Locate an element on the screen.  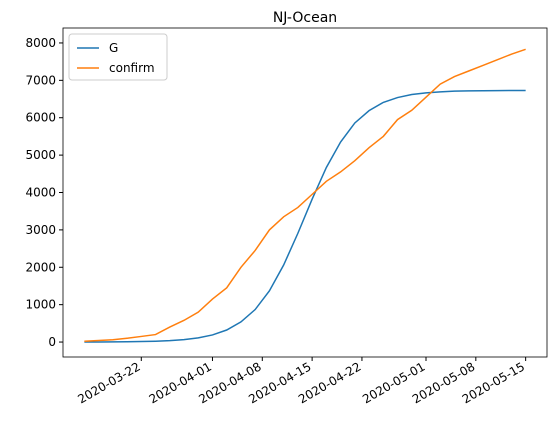
legend-label: confirm is located at coordinates (132, 68).